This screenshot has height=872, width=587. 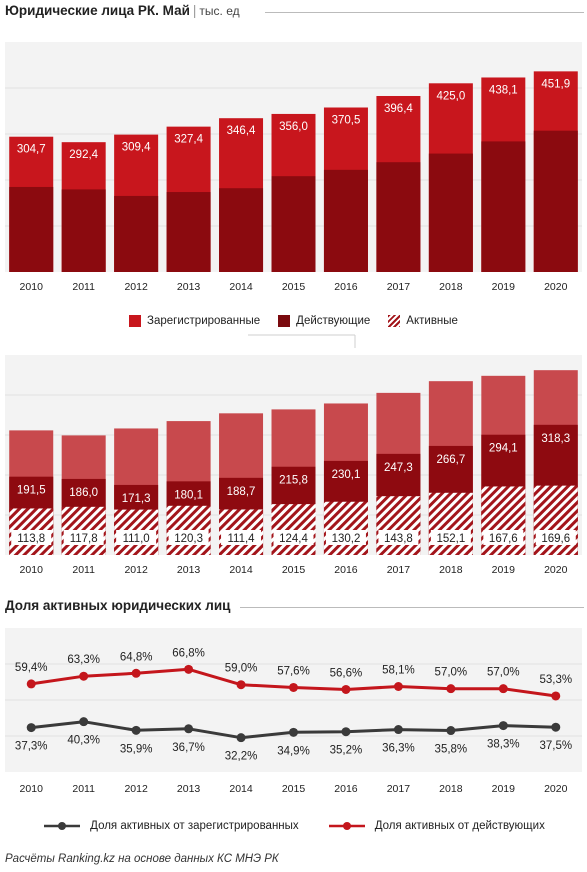 What do you see at coordinates (346, 751) in the screenshot?
I see `label-share-0-2016: 35,2%` at bounding box center [346, 751].